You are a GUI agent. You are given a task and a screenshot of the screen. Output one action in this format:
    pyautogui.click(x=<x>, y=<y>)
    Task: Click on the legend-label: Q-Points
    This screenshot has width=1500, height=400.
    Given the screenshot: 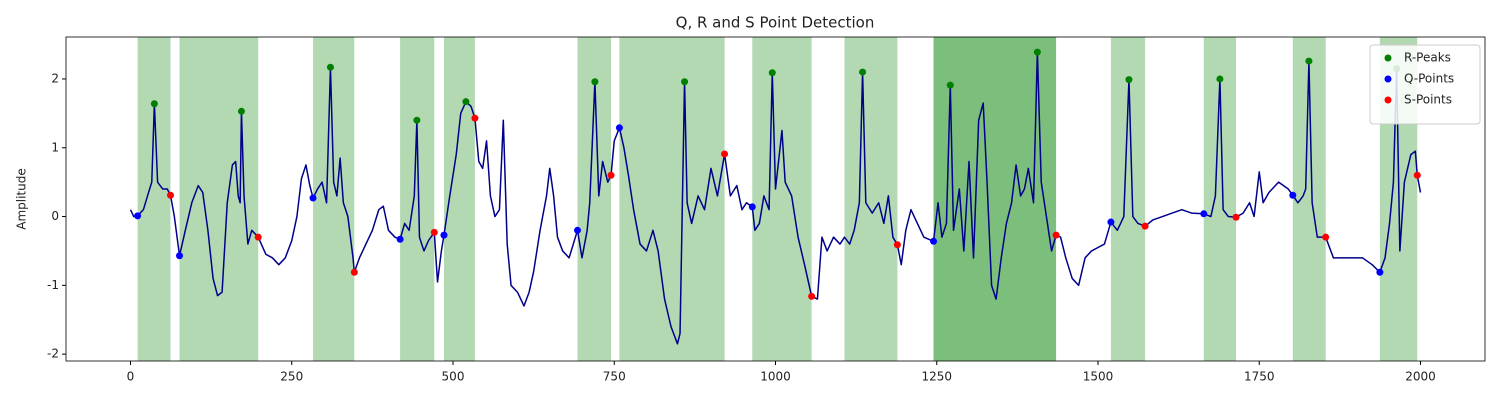 What is the action you would take?
    pyautogui.click(x=1429, y=79)
    